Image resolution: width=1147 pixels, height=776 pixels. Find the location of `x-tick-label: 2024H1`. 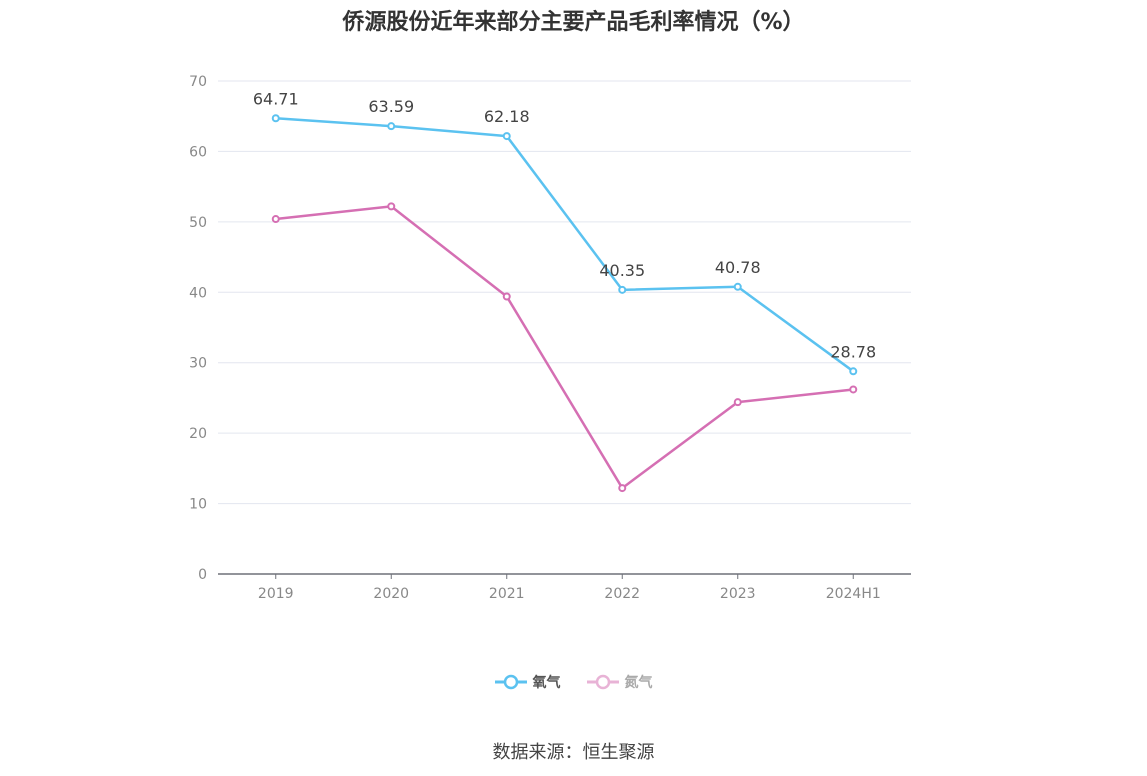

x-tick-label: 2024H1 is located at coordinates (853, 594).